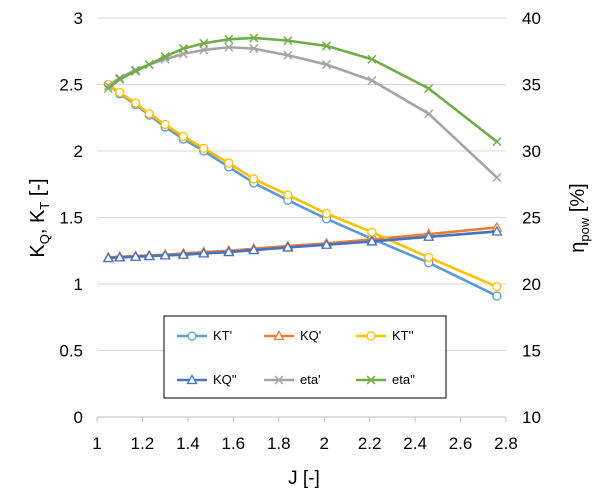 The image size is (614, 500). I want to click on y2-tick-label: 20, so click(531, 284).